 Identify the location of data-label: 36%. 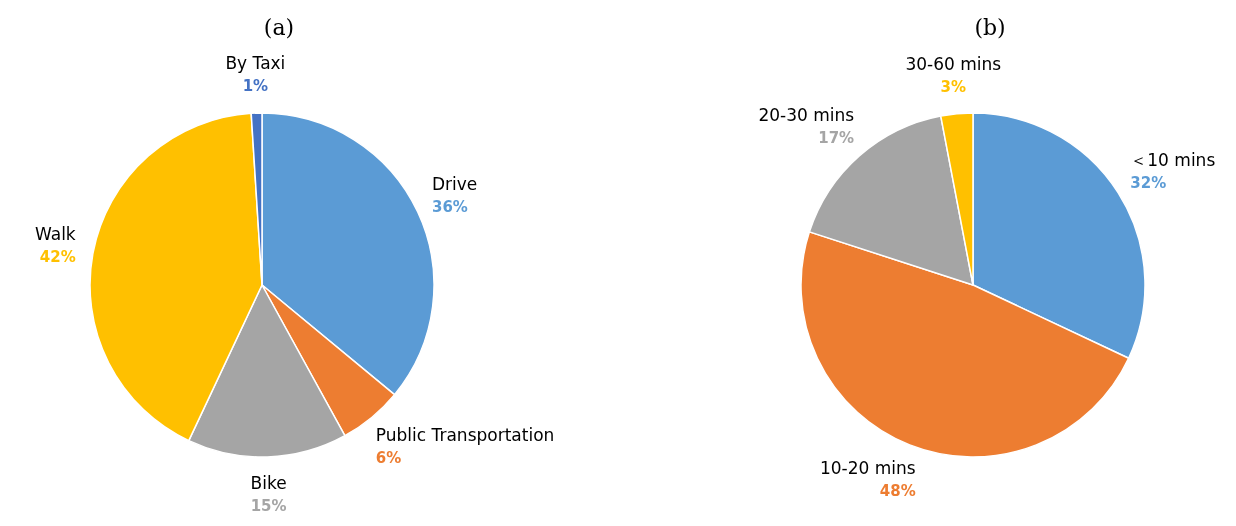
(450, 206).